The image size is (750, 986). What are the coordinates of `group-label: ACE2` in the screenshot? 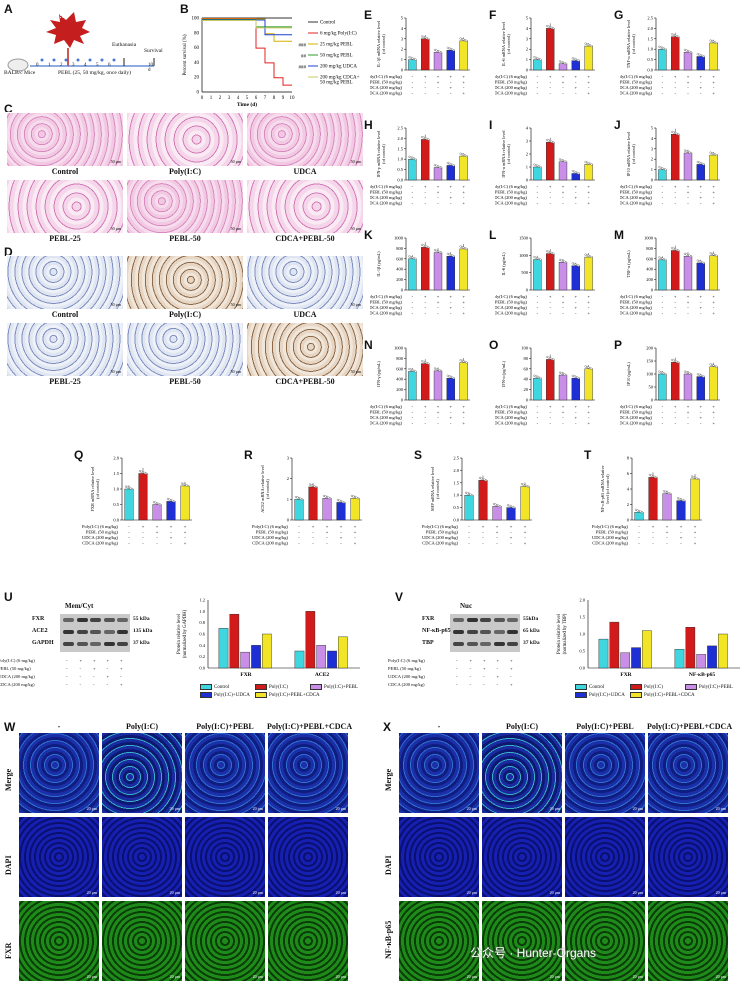 It's located at (322, 675).